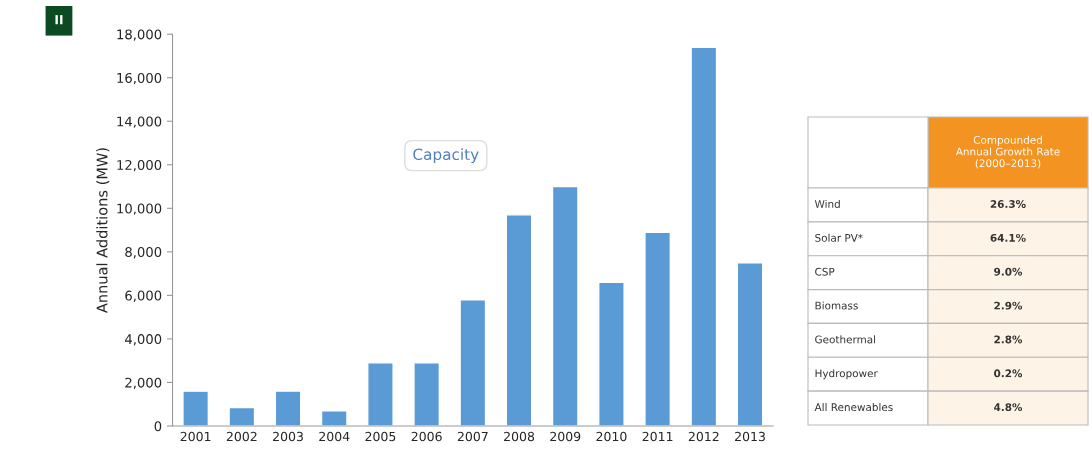  Describe the element at coordinates (657, 436) in the screenshot. I see `x-tick-label: 2011` at that location.